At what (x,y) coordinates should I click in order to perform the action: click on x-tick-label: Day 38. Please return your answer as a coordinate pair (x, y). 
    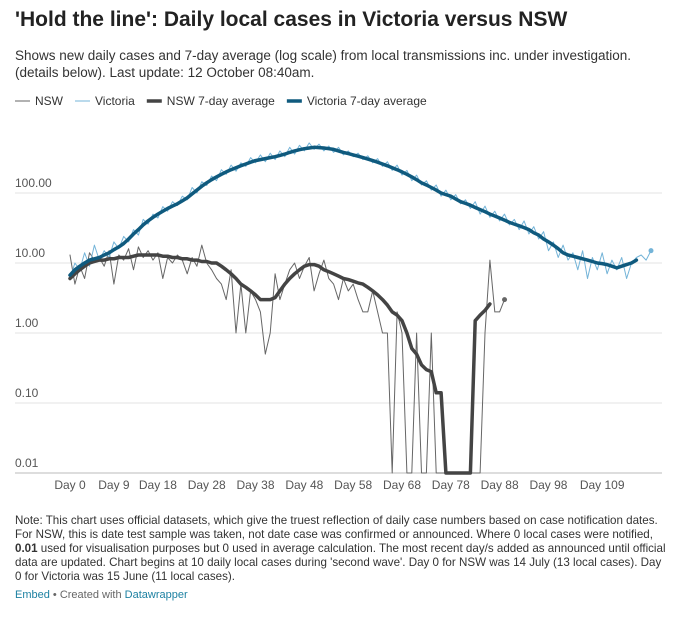
    Looking at the image, I should click on (256, 485).